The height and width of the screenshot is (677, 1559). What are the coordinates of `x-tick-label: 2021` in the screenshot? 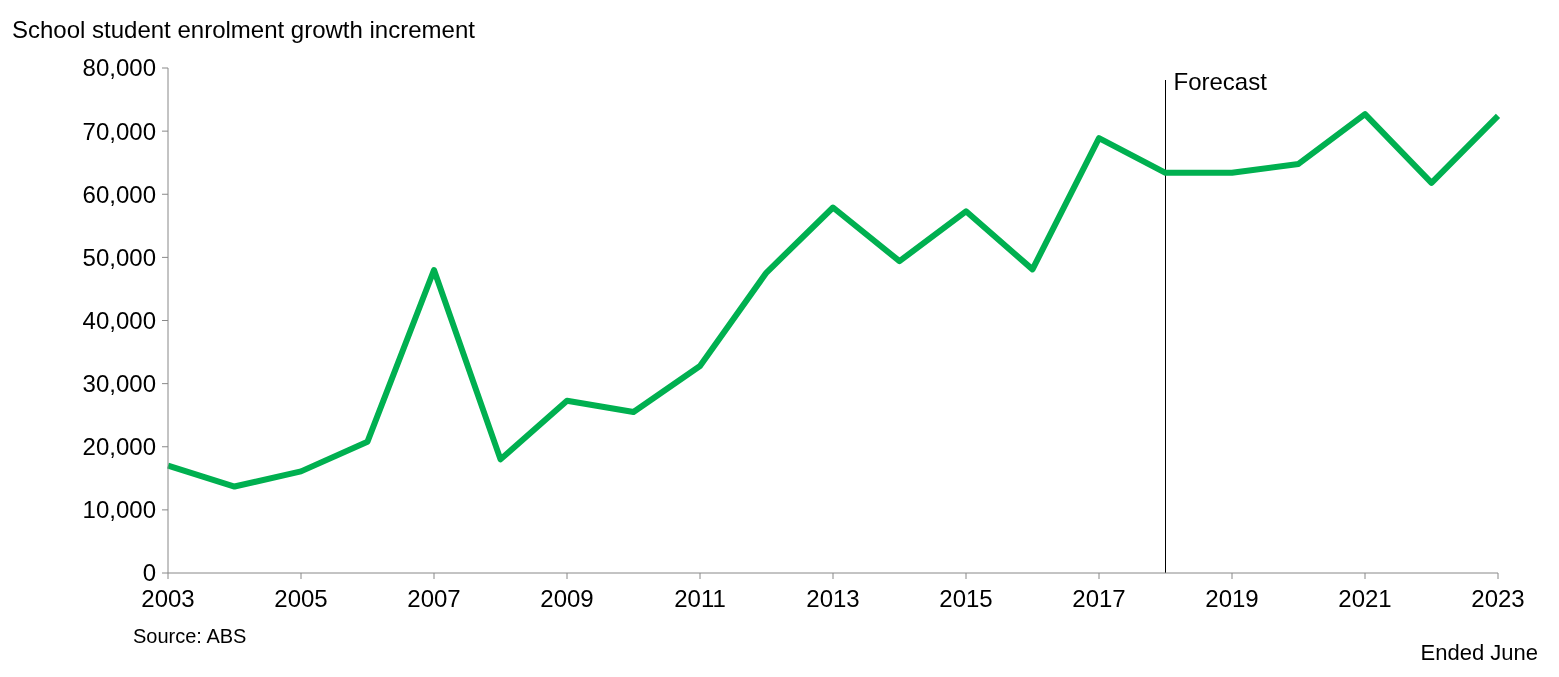 It's located at (1365, 598).